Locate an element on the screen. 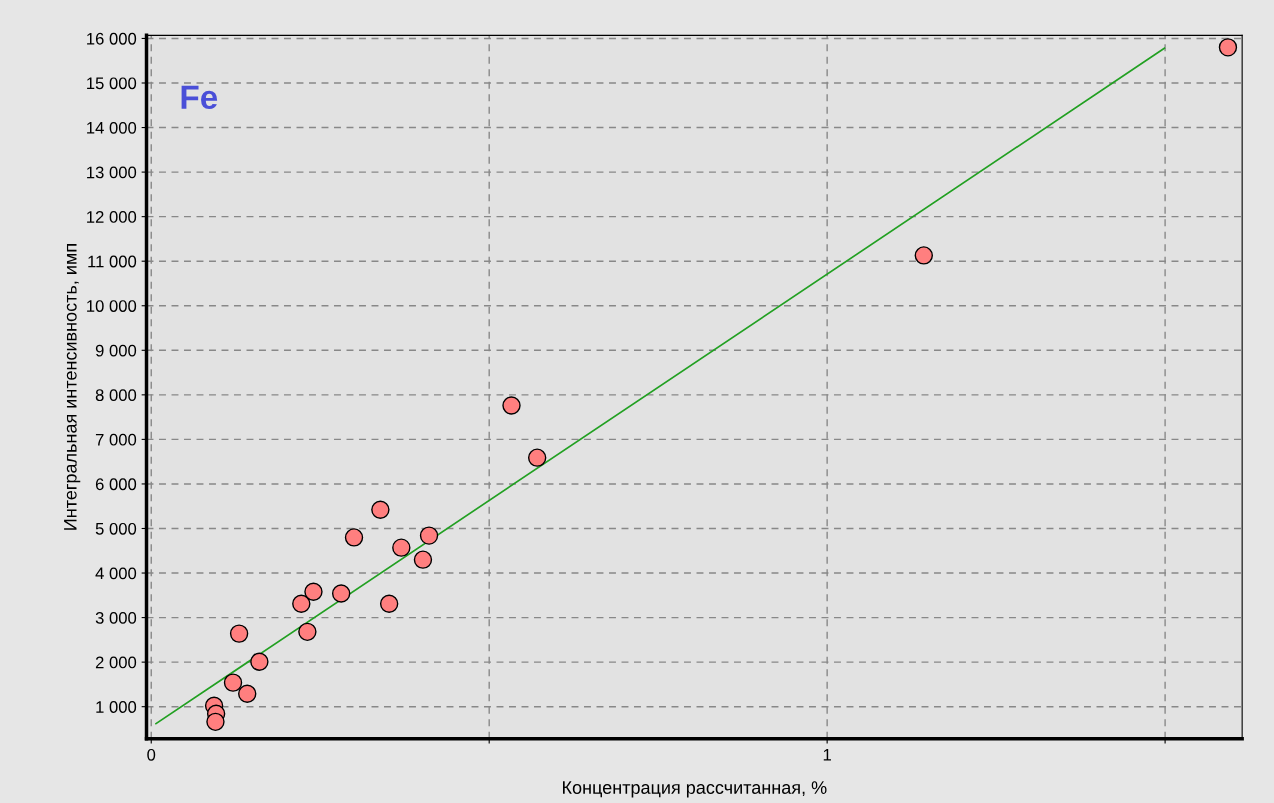  x-axis-title: Концентрация рассчитанная, % is located at coordinates (695, 789).